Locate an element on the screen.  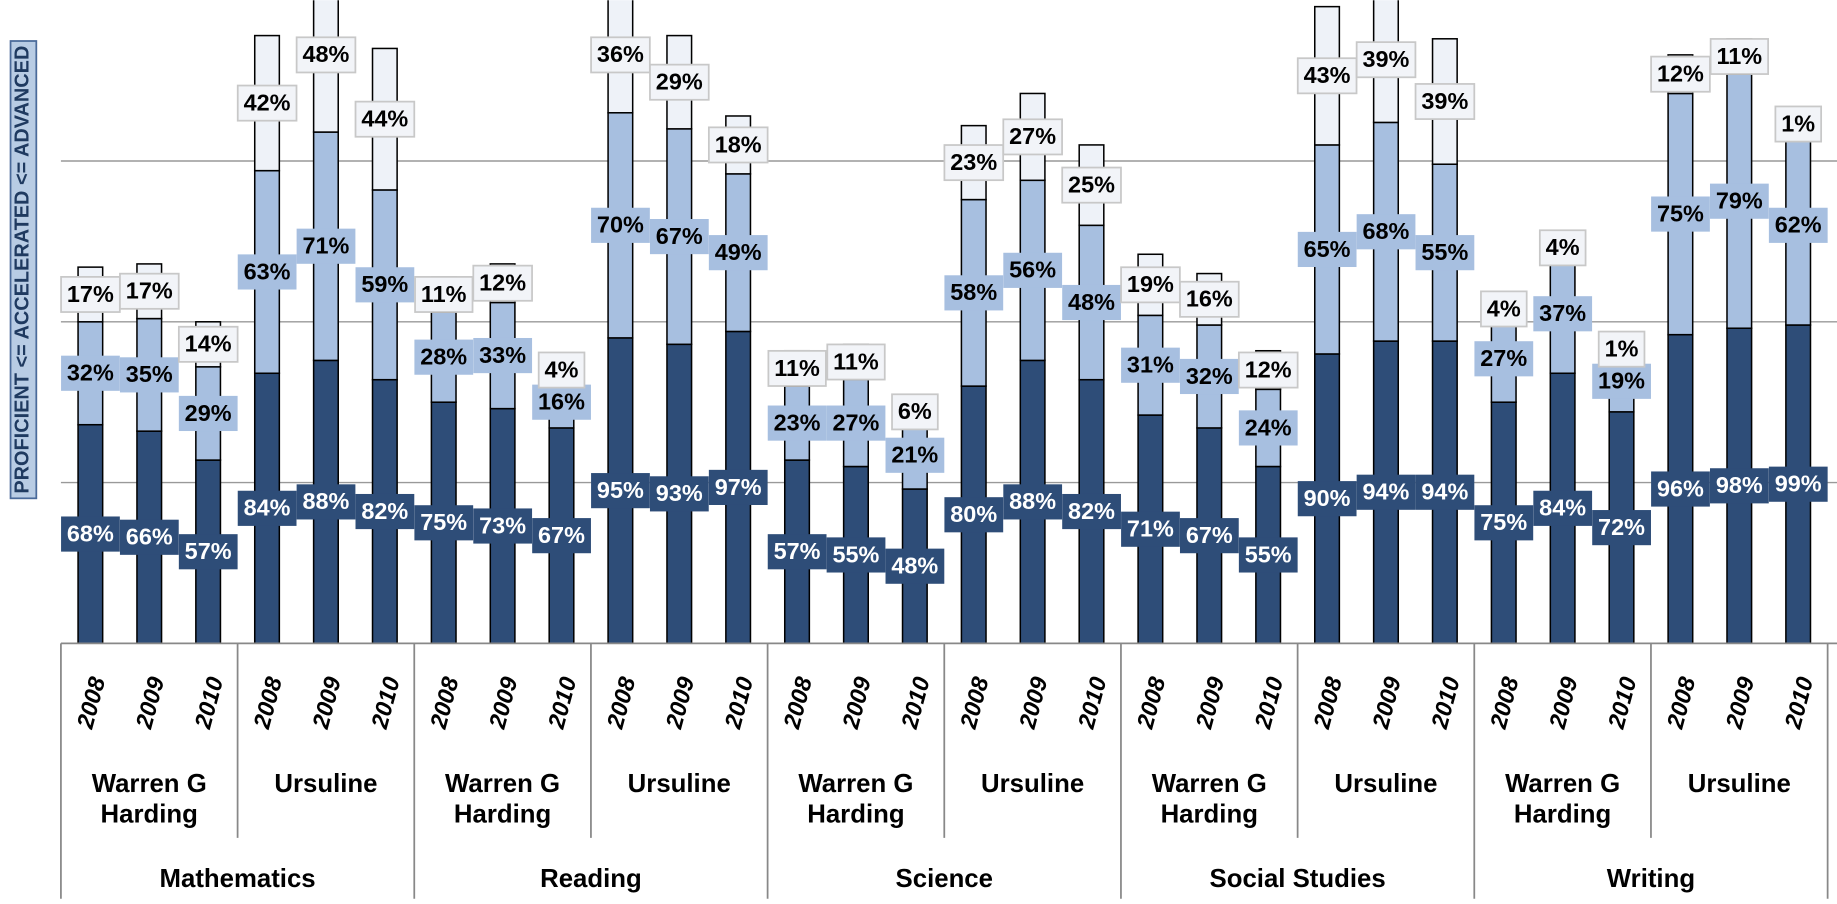
value-label: 37% is located at coordinates (1562, 313).